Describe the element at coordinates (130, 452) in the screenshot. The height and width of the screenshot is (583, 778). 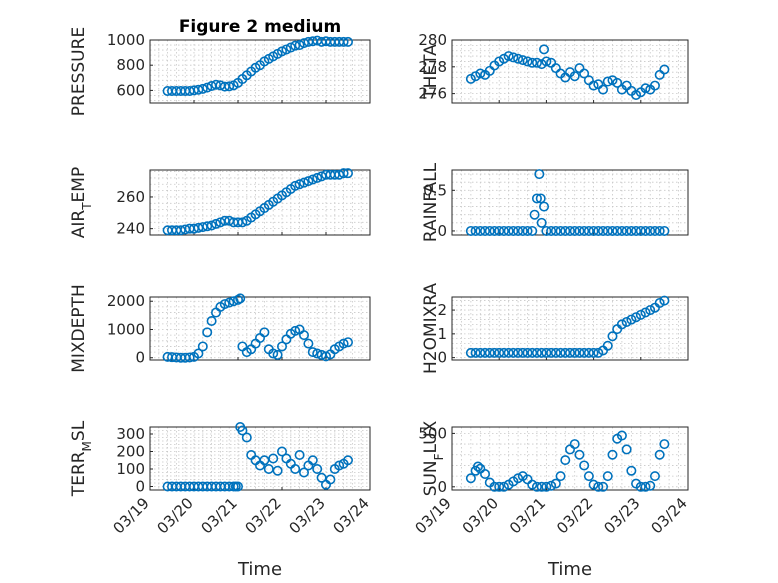
I see `y-tick-label: 200` at that location.